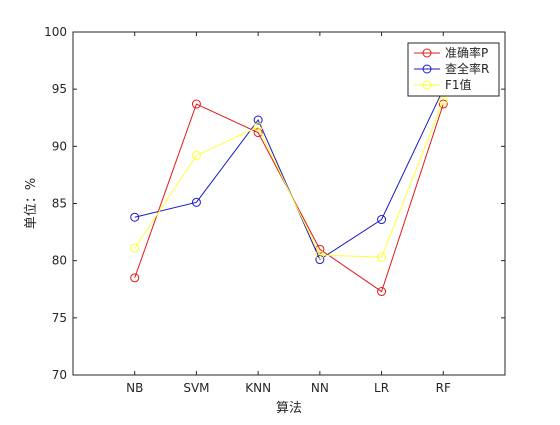 The image size is (560, 425). Describe the element at coordinates (59, 318) in the screenshot. I see `y-tick-label: 75` at that location.